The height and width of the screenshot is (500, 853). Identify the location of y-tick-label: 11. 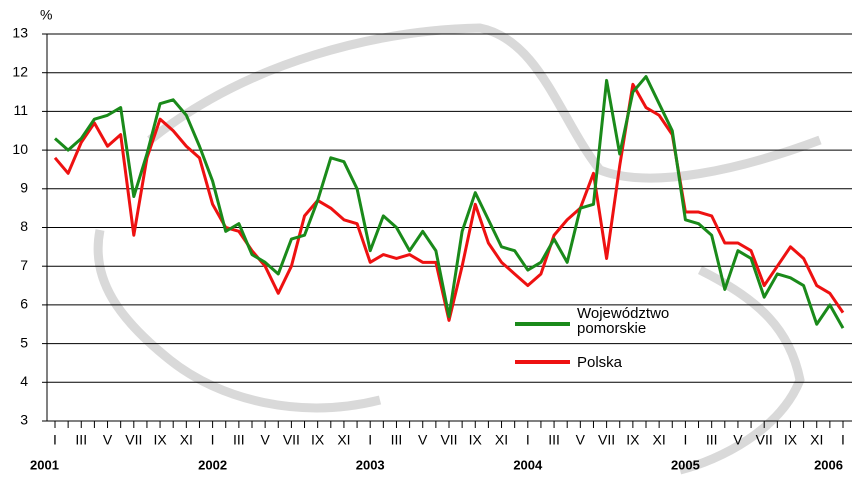
(20, 110).